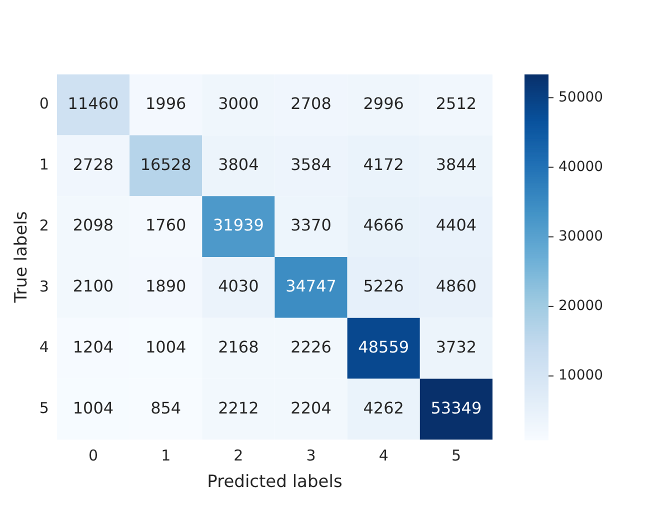 The image size is (664, 514). I want to click on data-label: 2512, so click(456, 103).